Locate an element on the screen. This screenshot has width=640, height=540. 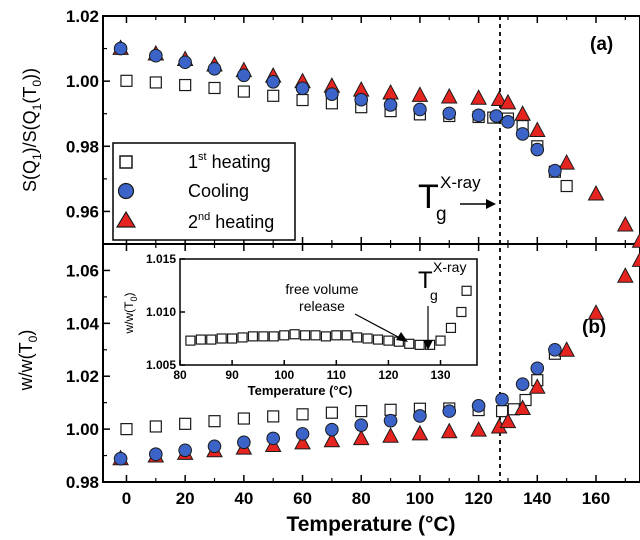
panel-b-xtick-label-5: 100 is located at coordinates (420, 498).